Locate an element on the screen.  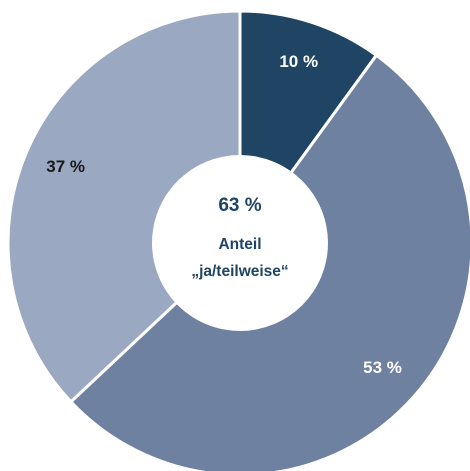
donut-center-hole is located at coordinates (240, 243).